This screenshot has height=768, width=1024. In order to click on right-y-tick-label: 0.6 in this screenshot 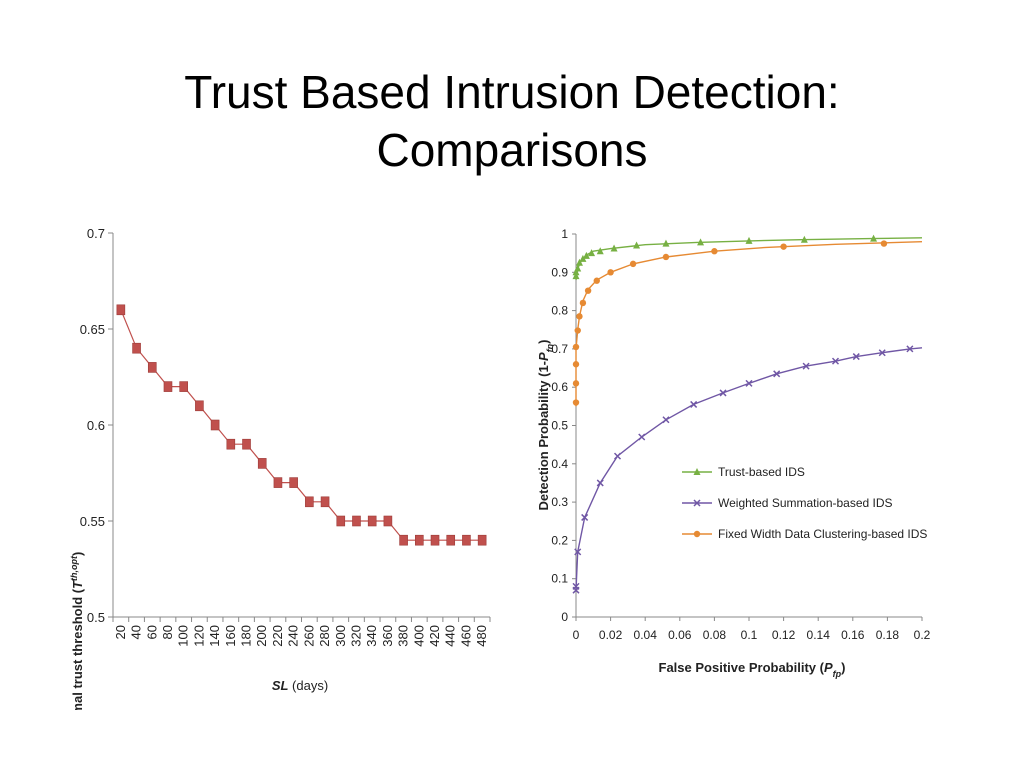, I will do `click(559, 387)`.